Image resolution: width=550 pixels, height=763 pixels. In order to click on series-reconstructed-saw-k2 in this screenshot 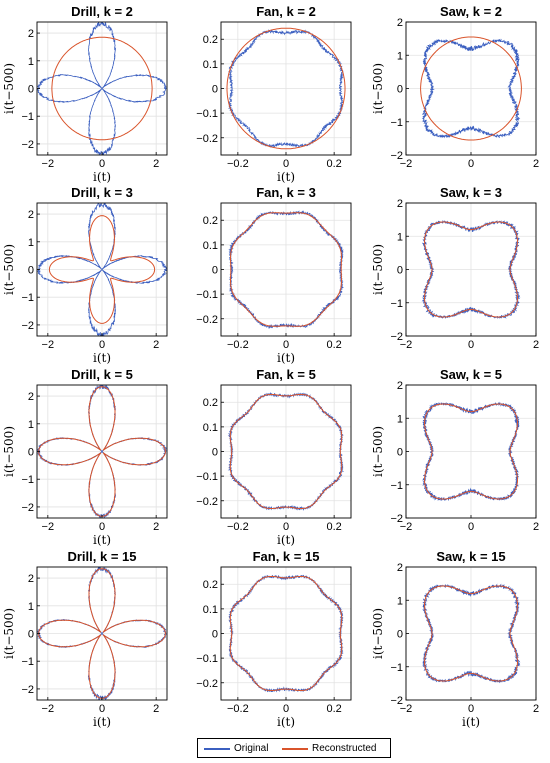, I will do `click(471, 88)`.